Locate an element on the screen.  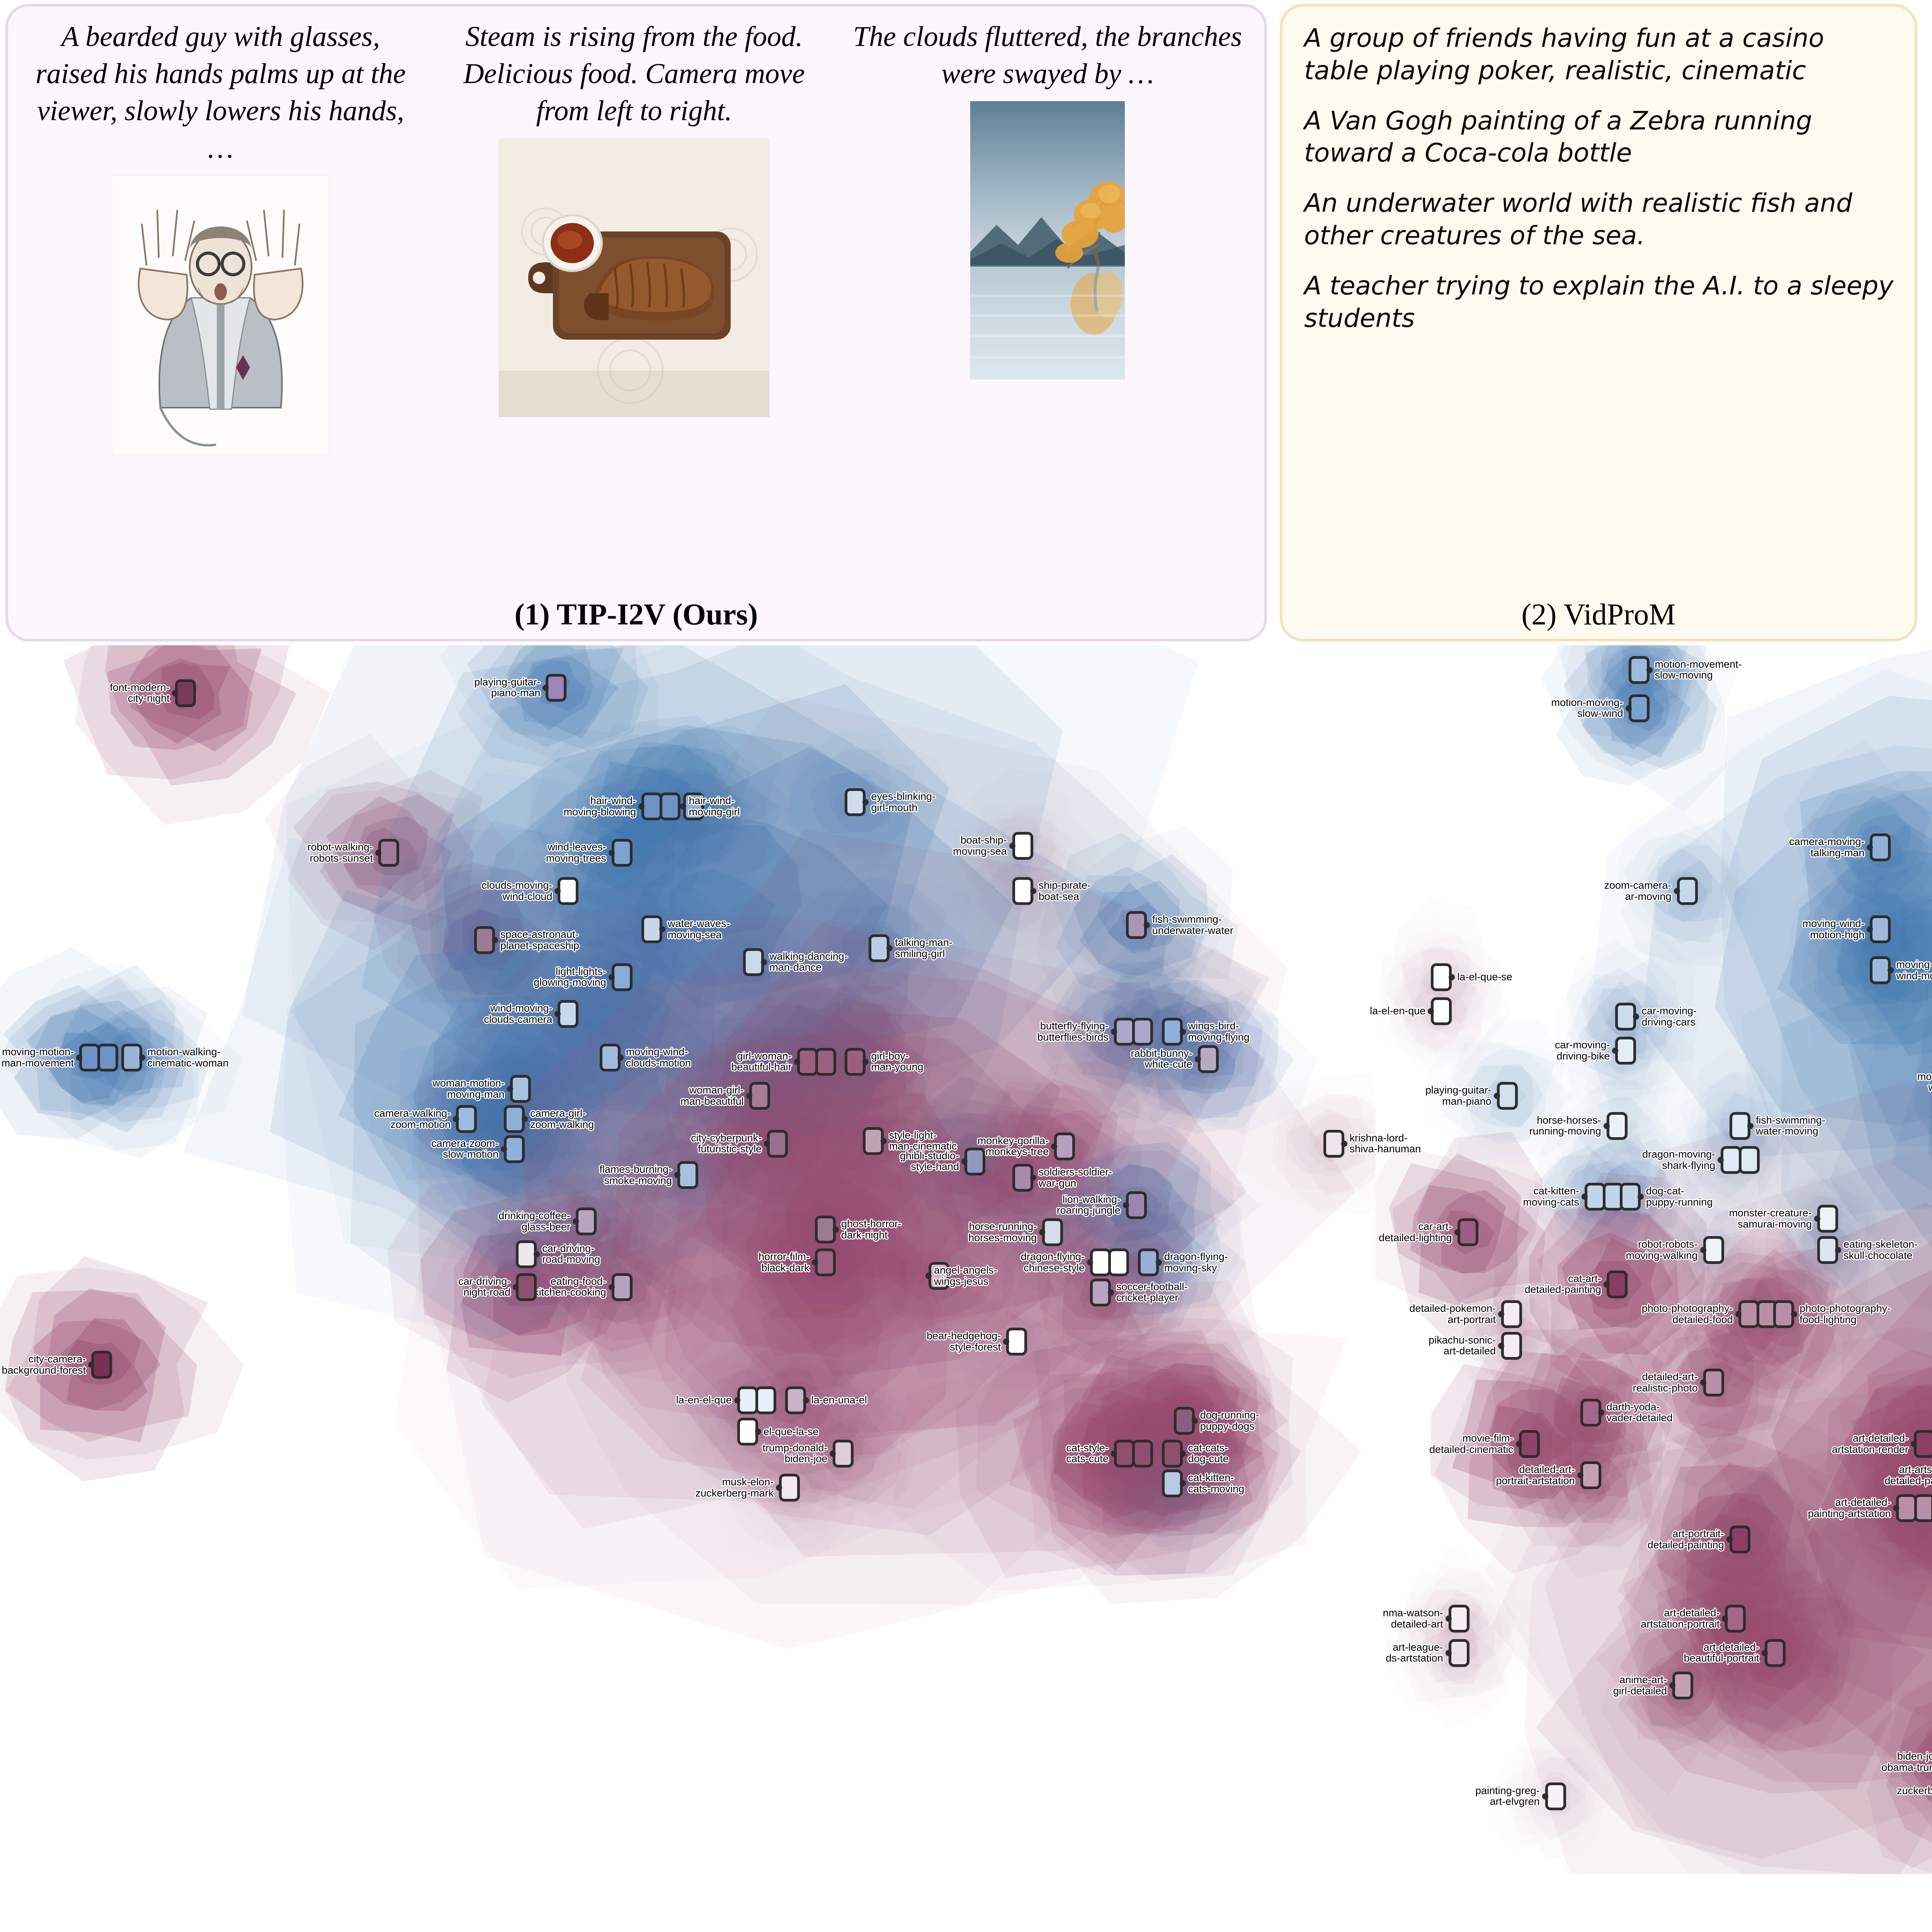
cluster-label: dragon-flying- chinese-style is located at coordinates (1052, 1262).